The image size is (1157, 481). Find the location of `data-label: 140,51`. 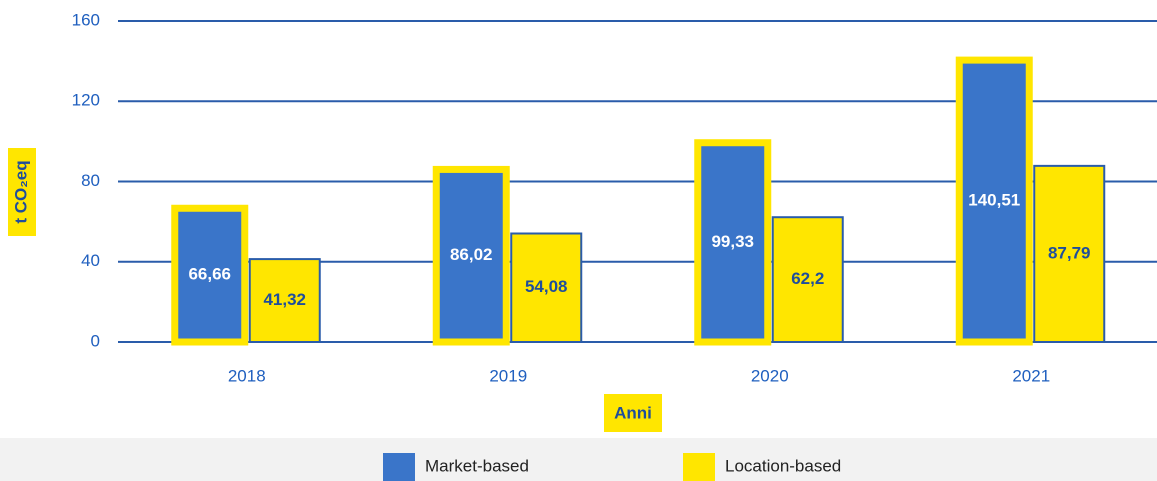

data-label: 140,51 is located at coordinates (994, 200).